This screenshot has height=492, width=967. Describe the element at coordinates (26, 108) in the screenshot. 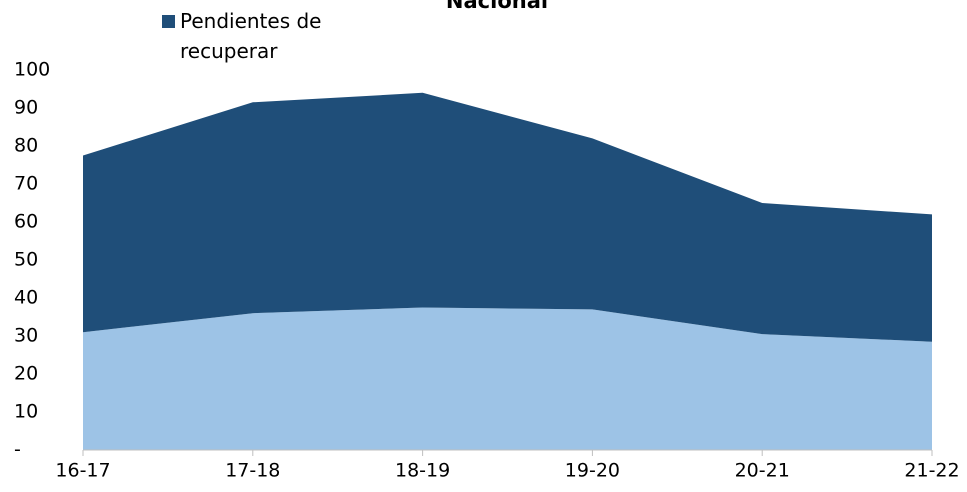

I see `y-tick-label: 90` at that location.